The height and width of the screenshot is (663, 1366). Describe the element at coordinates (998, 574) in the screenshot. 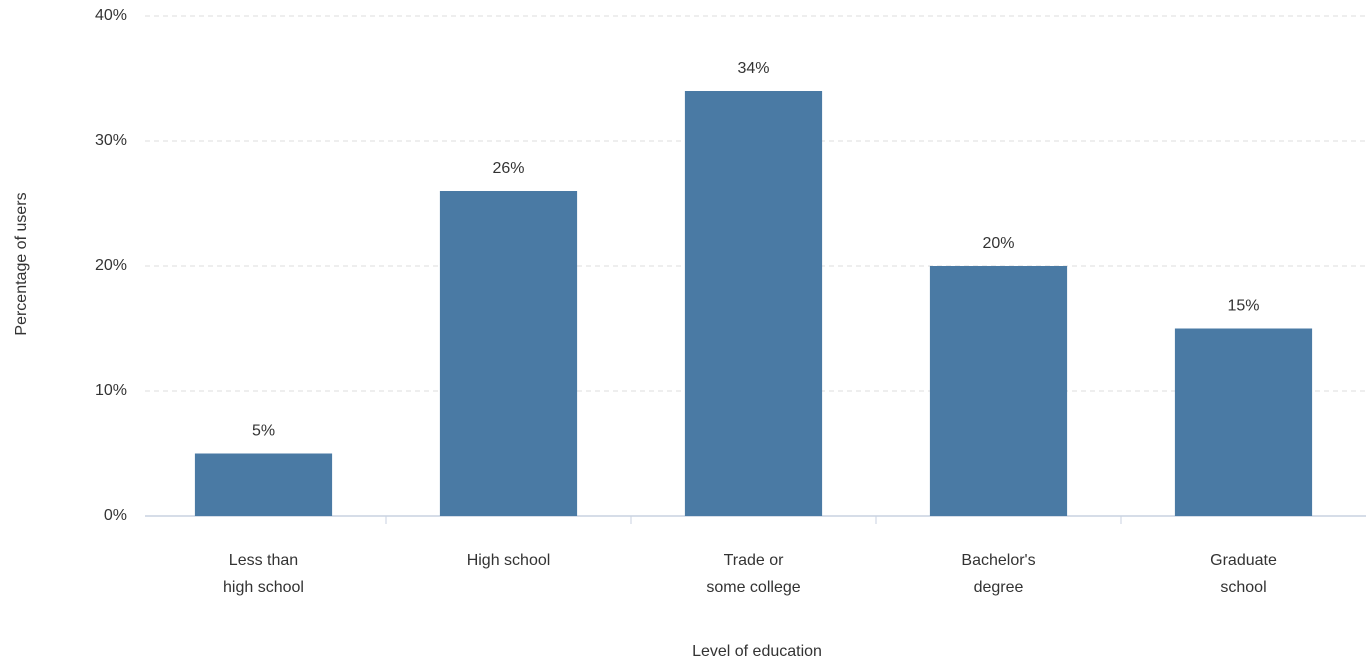

I see `x-tick-label: Bachelor's degree` at that location.